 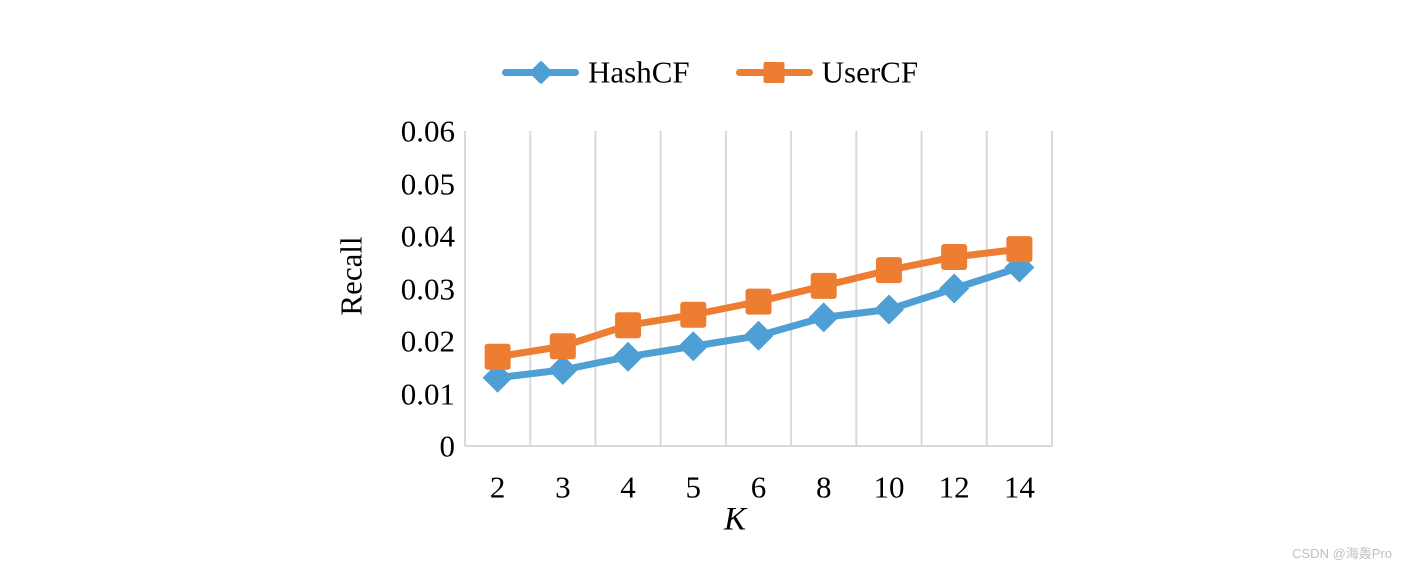 I want to click on legend-swatch-hashcf, so click(x=540, y=72).